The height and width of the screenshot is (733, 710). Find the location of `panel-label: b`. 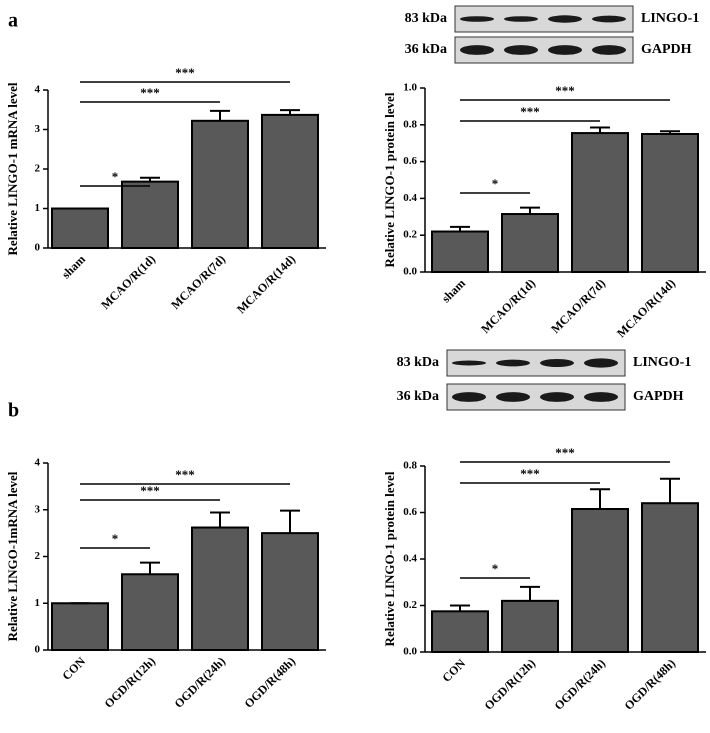

panel-label: b is located at coordinates (13, 411).